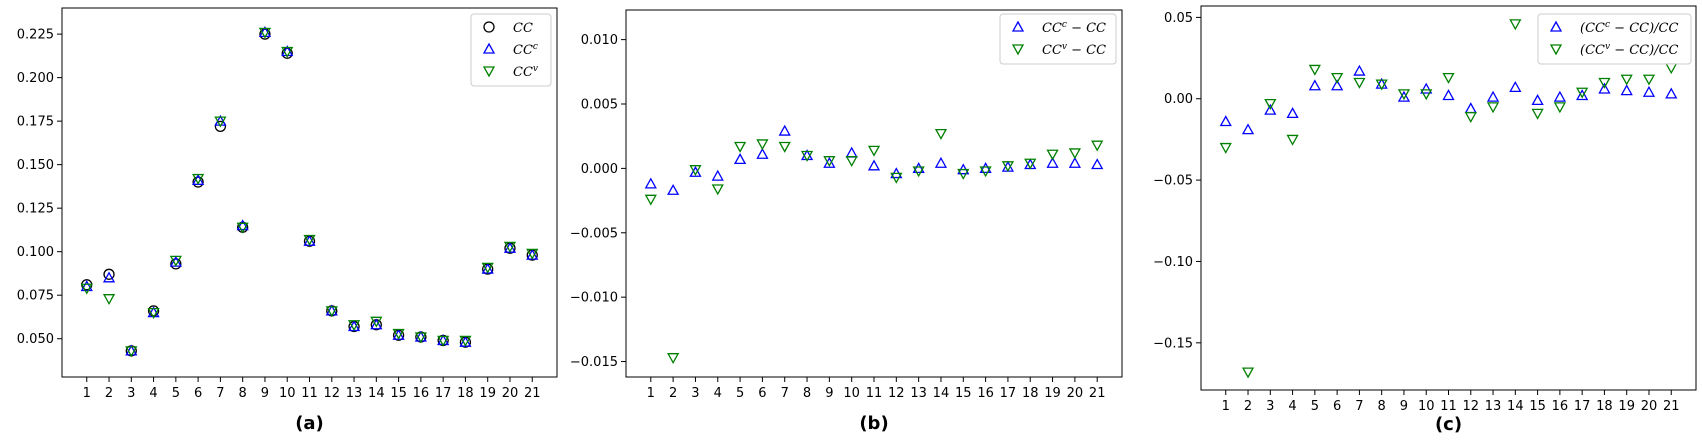 This screenshot has height=444, width=1702. What do you see at coordinates (1173, 343) in the screenshot?
I see `y-tick-label: −0.15` at bounding box center [1173, 343].